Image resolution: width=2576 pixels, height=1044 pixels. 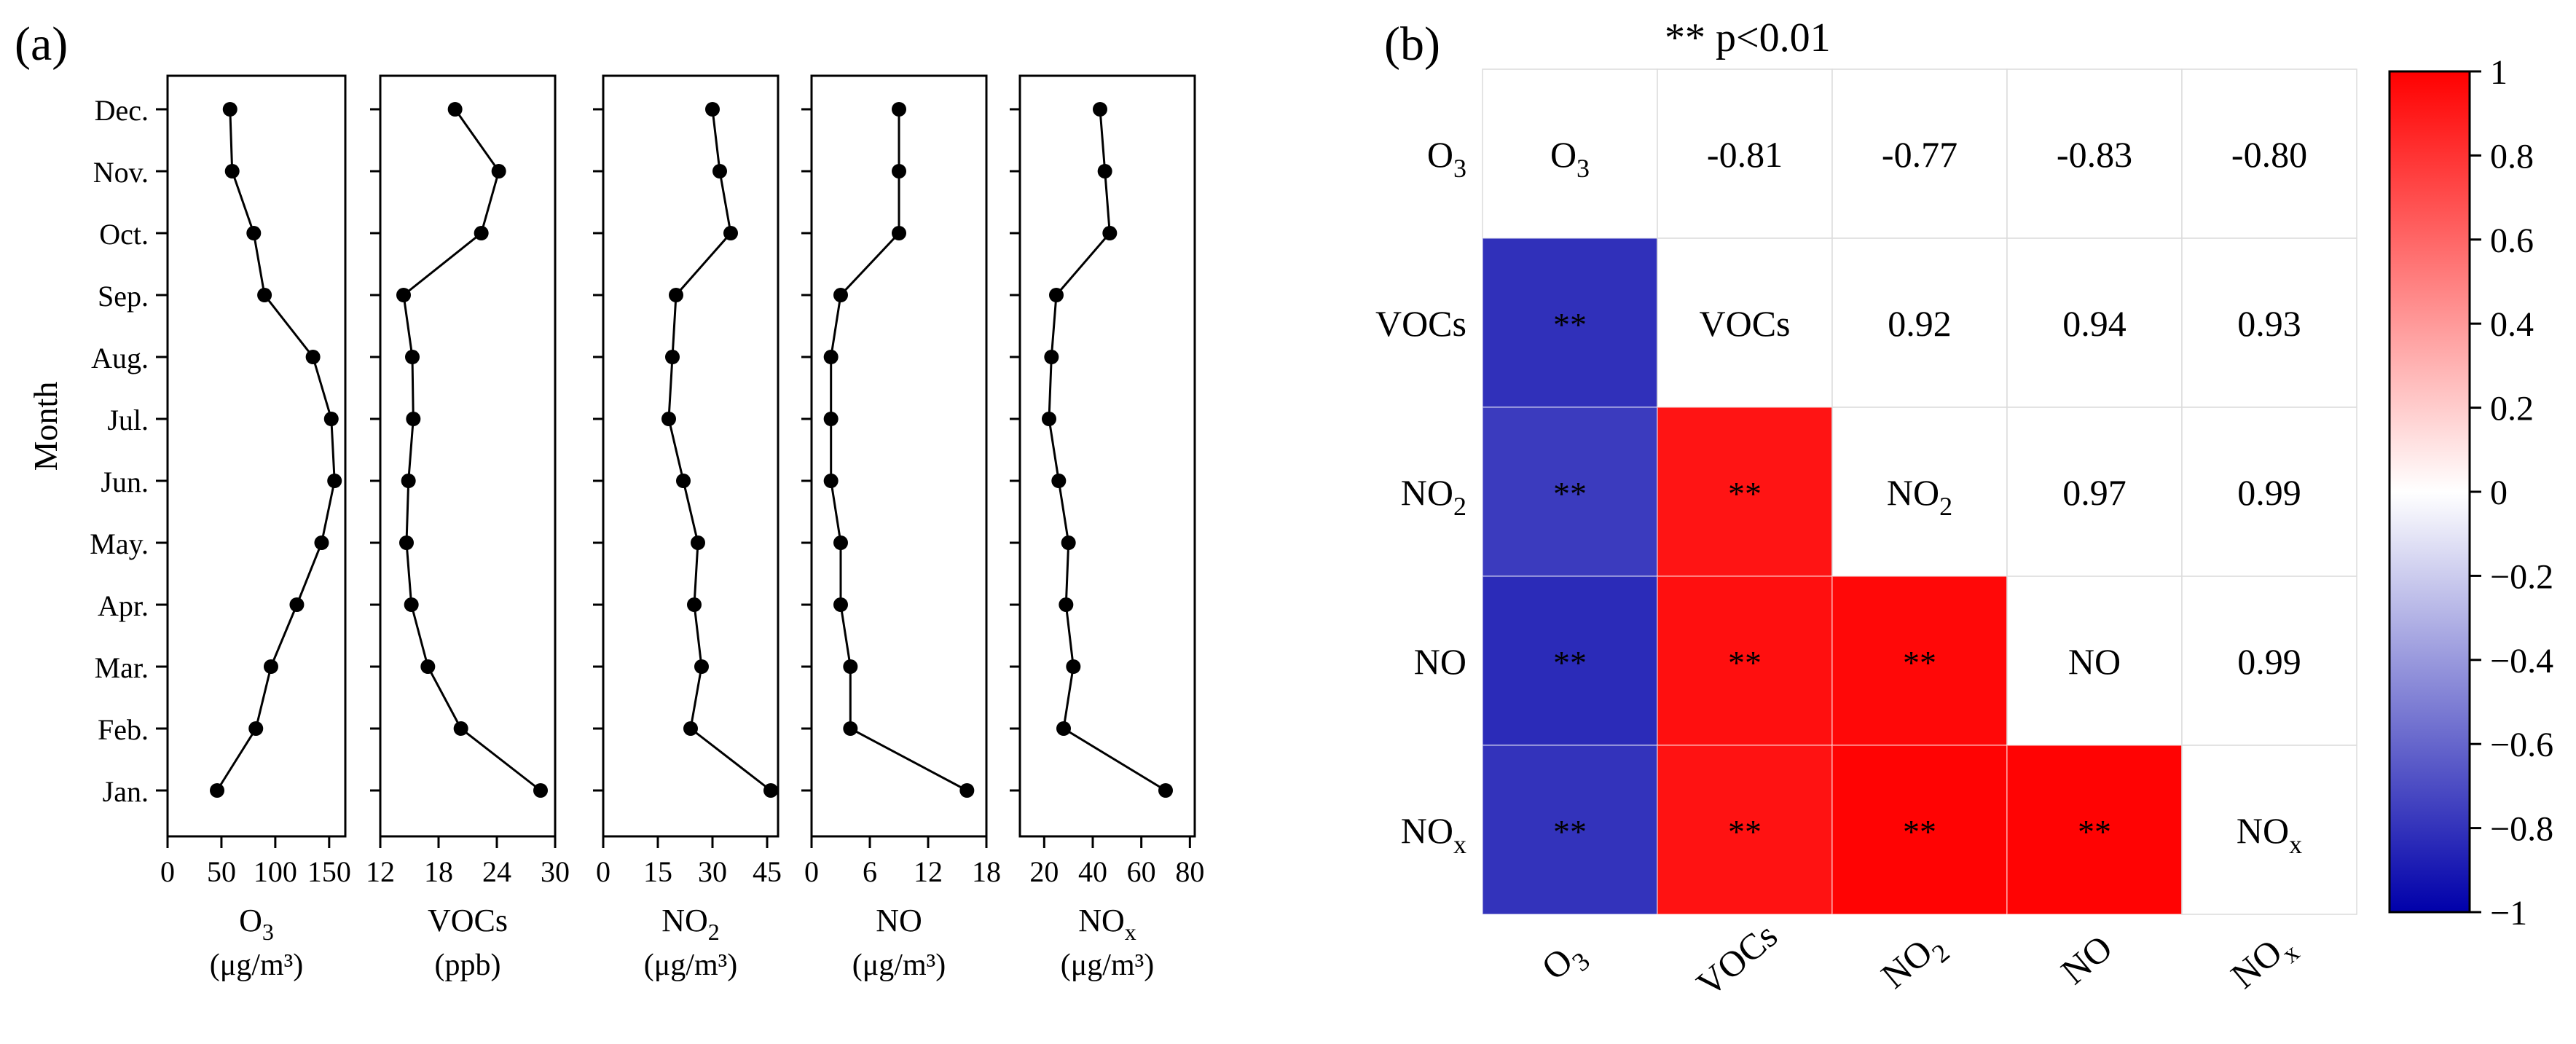 I want to click on colorbar-tick-label-7: −0.4, so click(x=2521, y=661).